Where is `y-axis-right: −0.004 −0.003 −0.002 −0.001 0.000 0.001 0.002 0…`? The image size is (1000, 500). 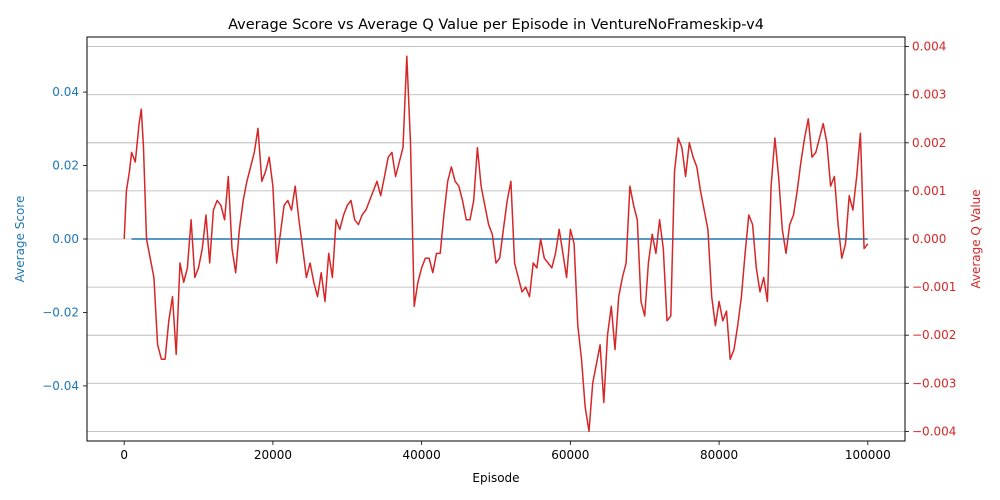
y-axis-right: −0.004 −0.003 −0.002 −0.001 0.000 0.001 0.002 0… is located at coordinates (930, 239).